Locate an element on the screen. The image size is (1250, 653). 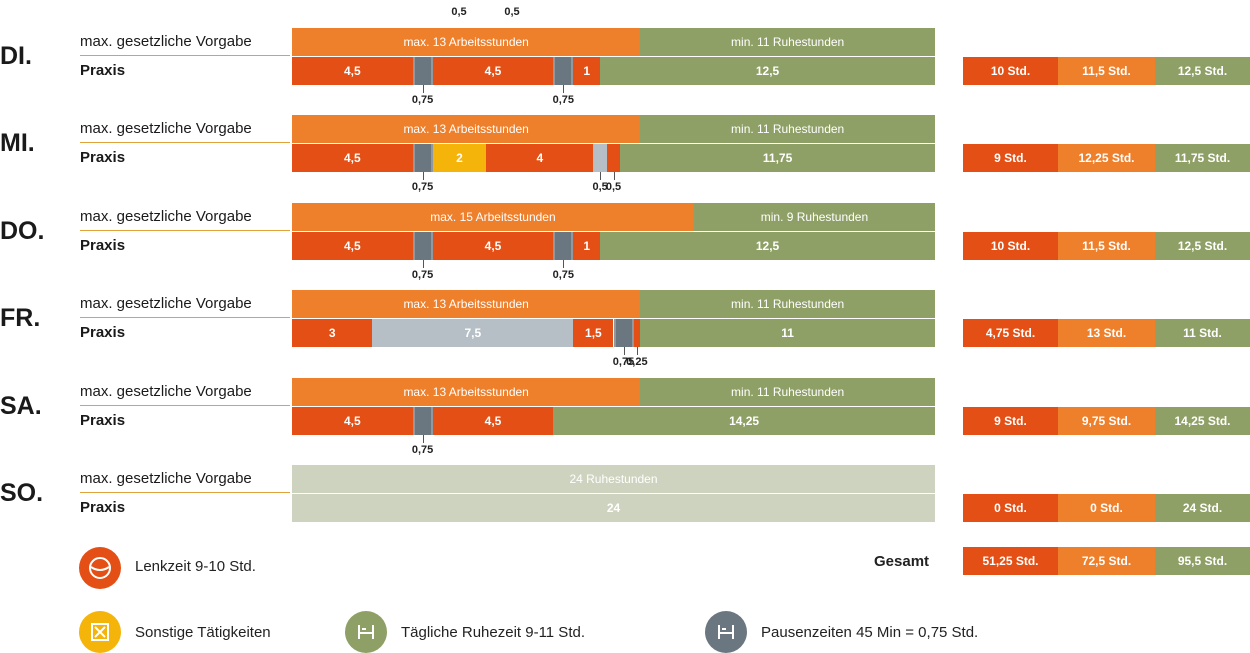
practice-bar-segment: 11 is located at coordinates (787, 333).